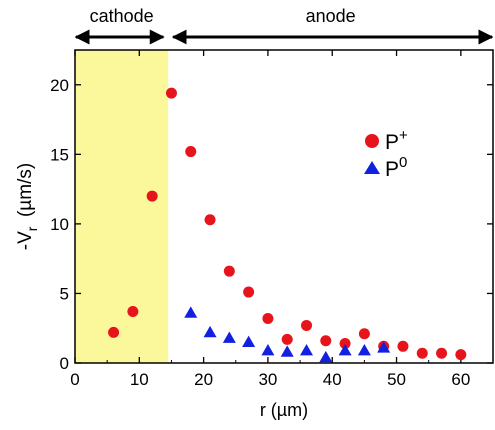  What do you see at coordinates (74, 379) in the screenshot?
I see `x-tick-label: 0` at bounding box center [74, 379].